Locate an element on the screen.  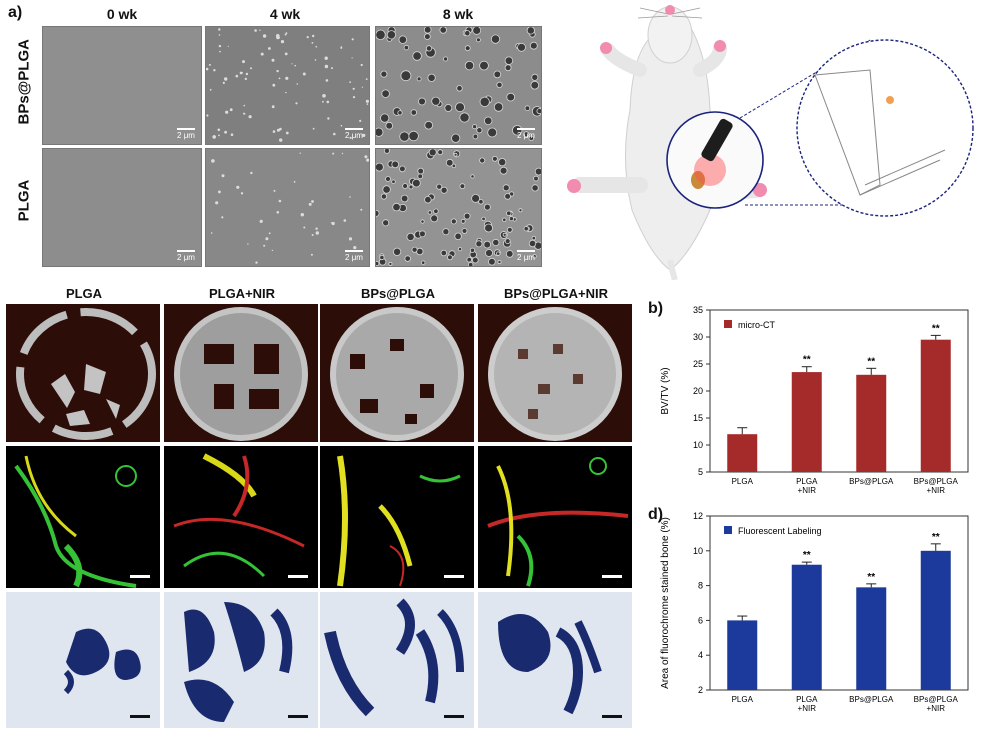
legend-swatch is located at coordinates (728, 530).